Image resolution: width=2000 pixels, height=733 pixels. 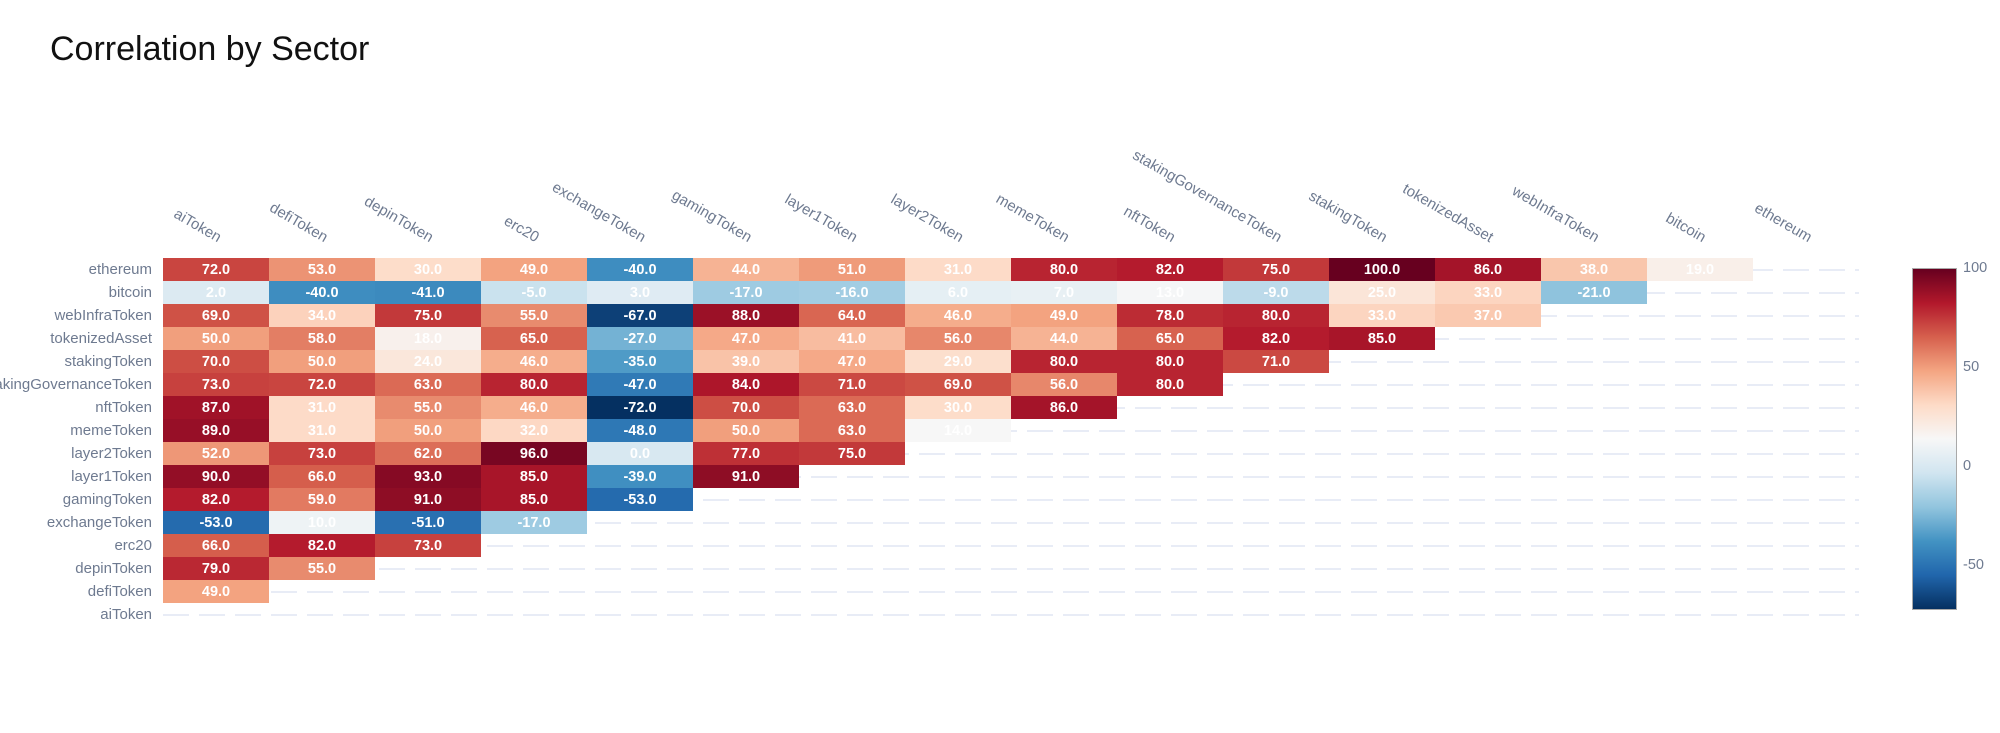 What do you see at coordinates (746, 453) in the screenshot?
I see `heatmap-cell: 77.0` at bounding box center [746, 453].